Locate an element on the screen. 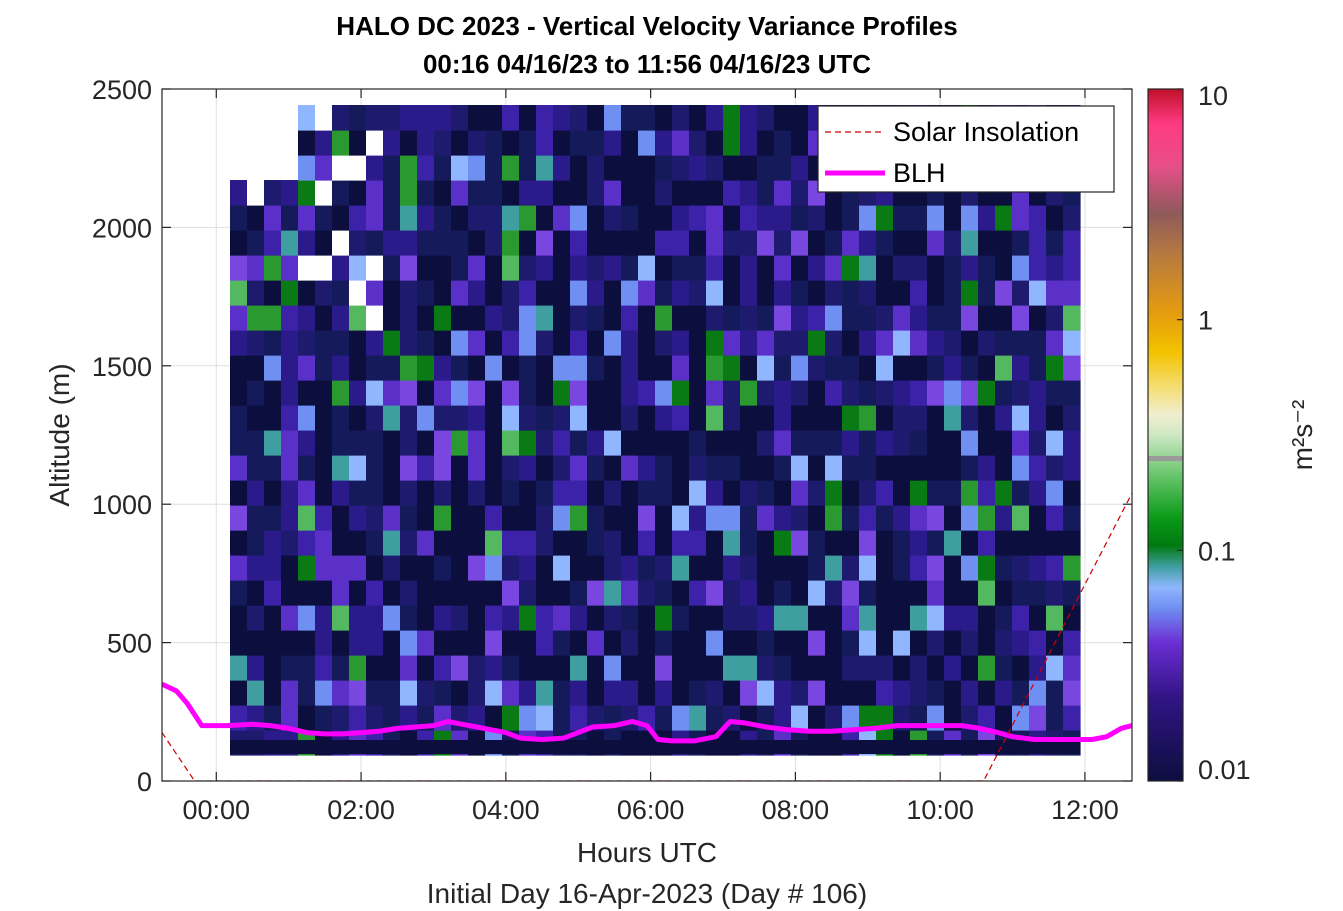 Image resolution: width=1343 pixels, height=911 pixels. x-tick-label-0: 00:00 is located at coordinates (217, 810).